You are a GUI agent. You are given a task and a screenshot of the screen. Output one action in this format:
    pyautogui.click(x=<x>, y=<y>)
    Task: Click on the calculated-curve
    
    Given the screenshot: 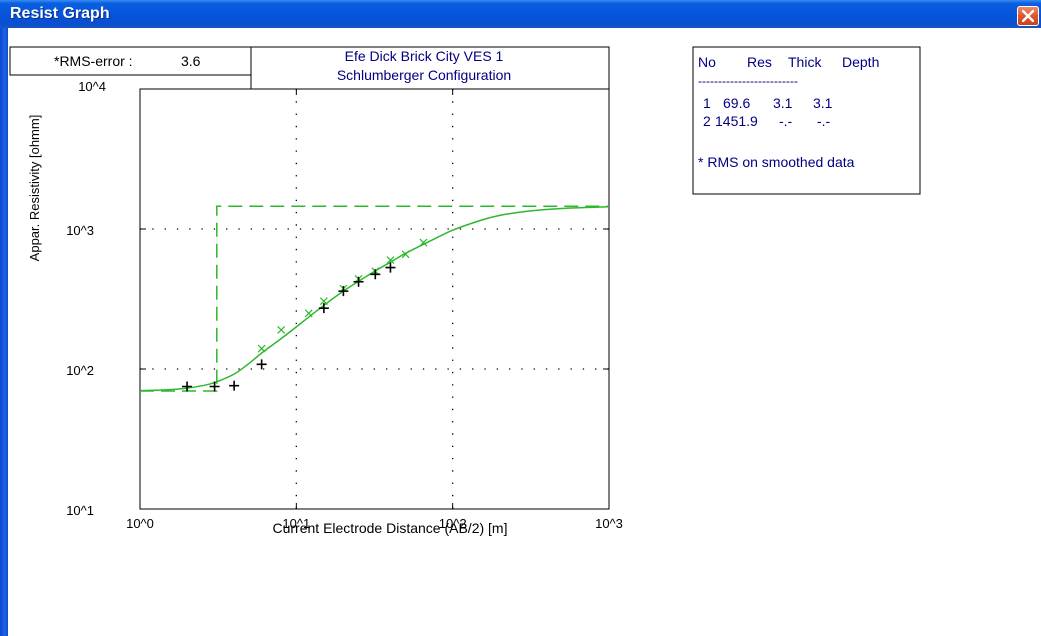 What is the action you would take?
    pyautogui.click(x=374, y=299)
    